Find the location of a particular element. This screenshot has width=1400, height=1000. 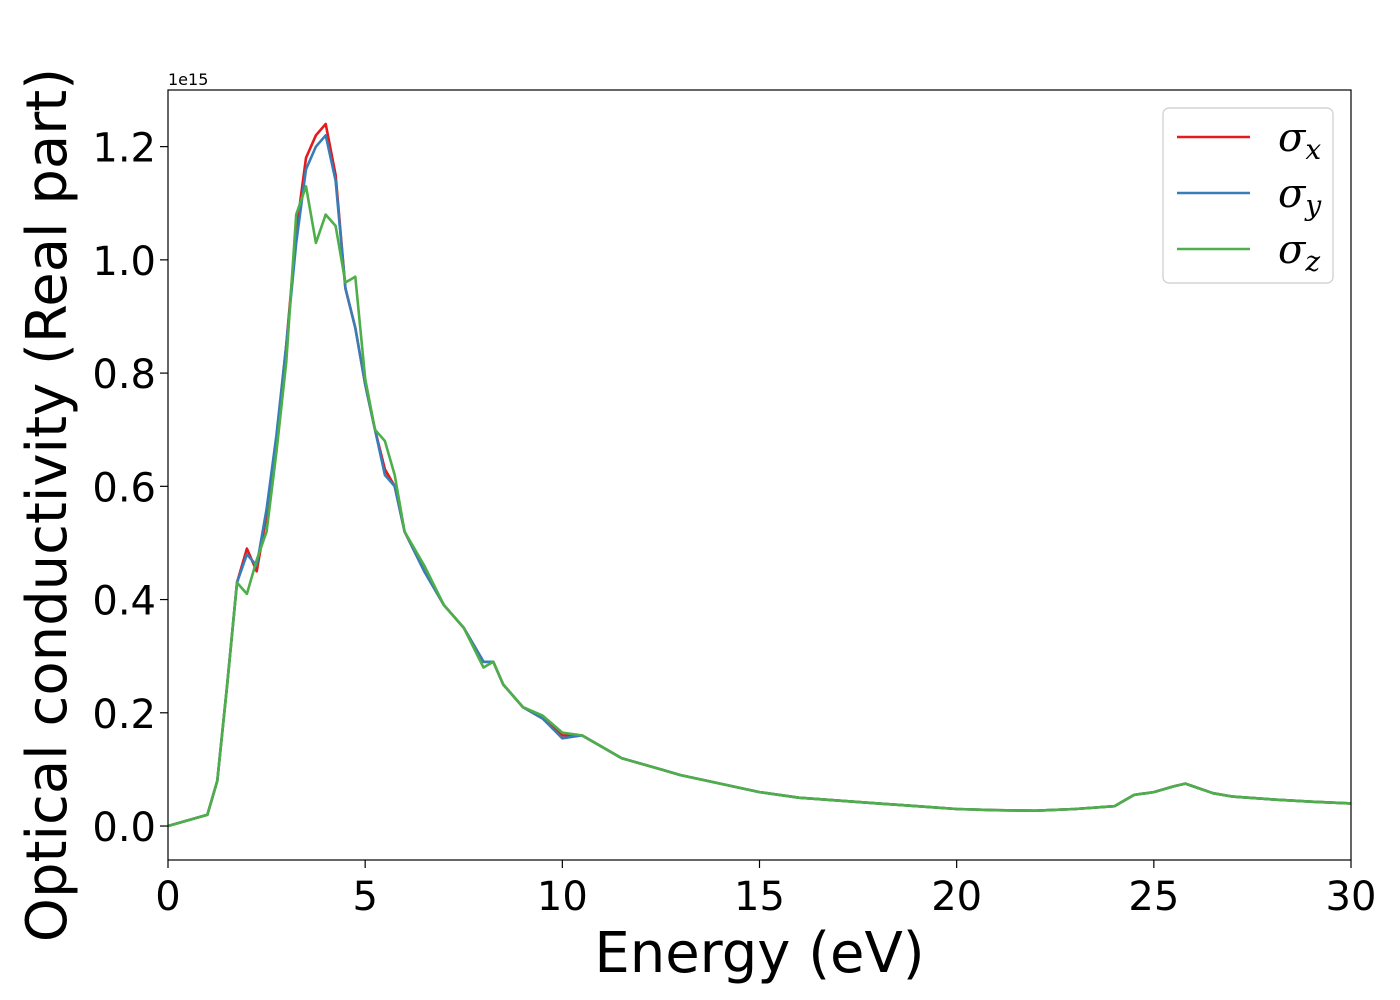

x-tick-label: 0 is located at coordinates (167, 897).